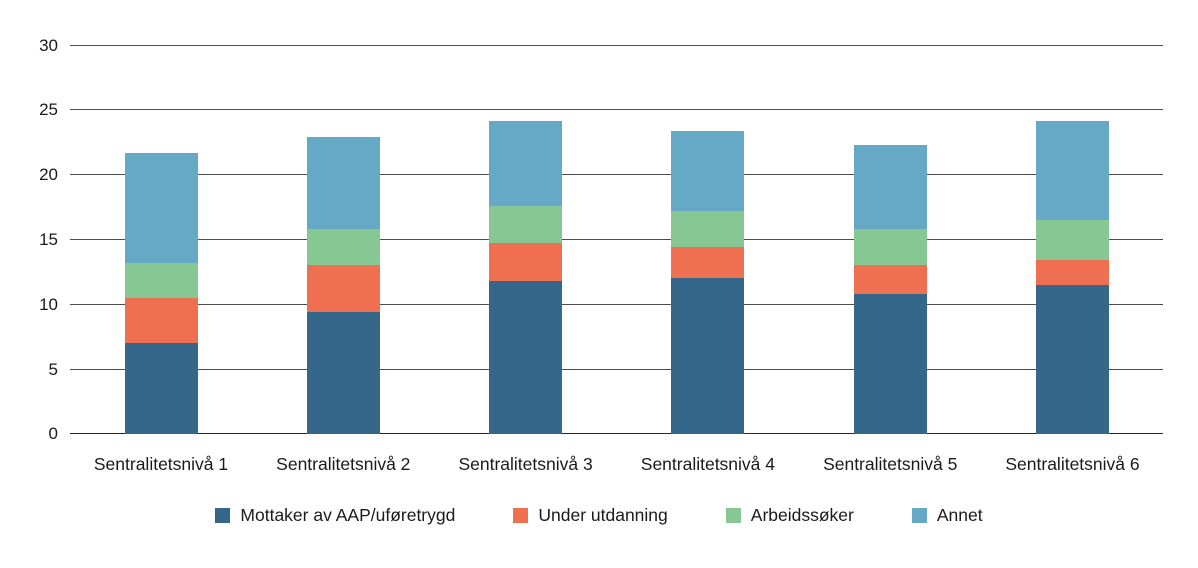 This screenshot has width=1198, height=568. Describe the element at coordinates (48, 239) in the screenshot. I see `y-axis-tick-label: 15` at that location.